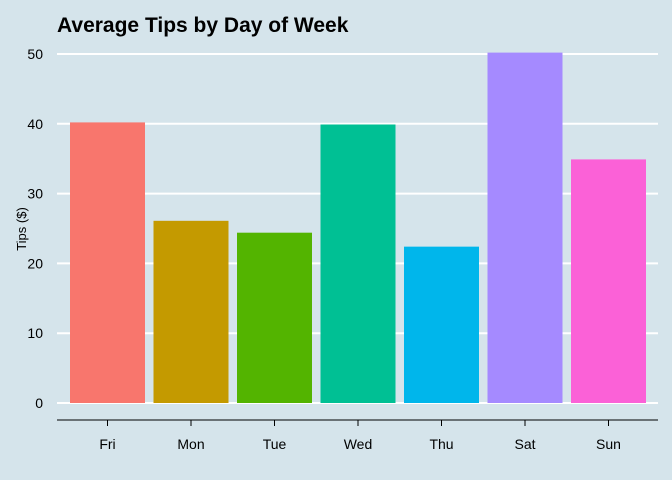  Describe the element at coordinates (35, 333) in the screenshot. I see `y-tick-label: 10` at that location.